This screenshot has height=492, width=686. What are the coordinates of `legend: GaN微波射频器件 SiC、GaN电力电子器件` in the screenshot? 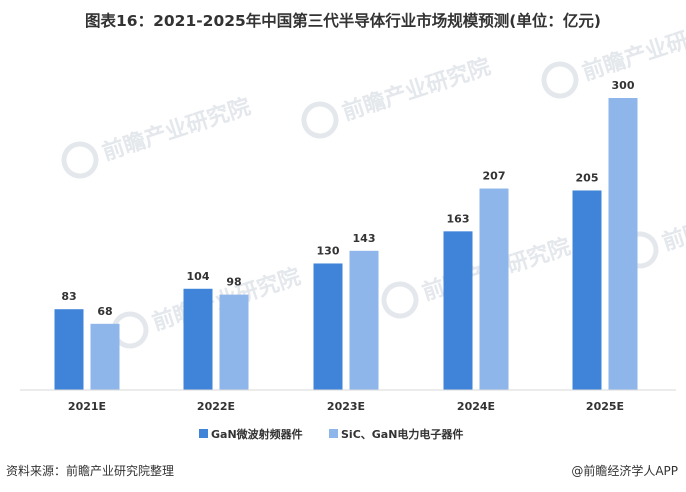 It's located at (331, 434).